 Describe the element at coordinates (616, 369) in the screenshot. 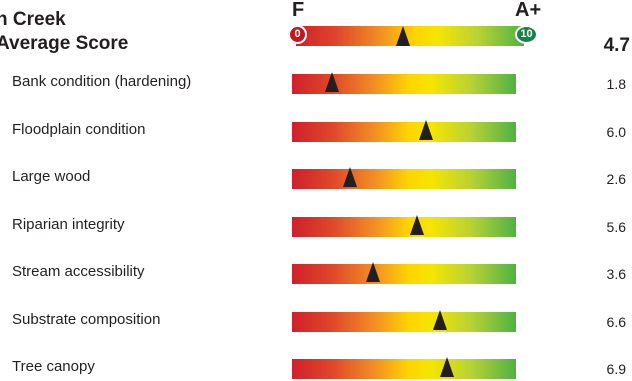

I see `metric-score-value: 6.9` at that location.